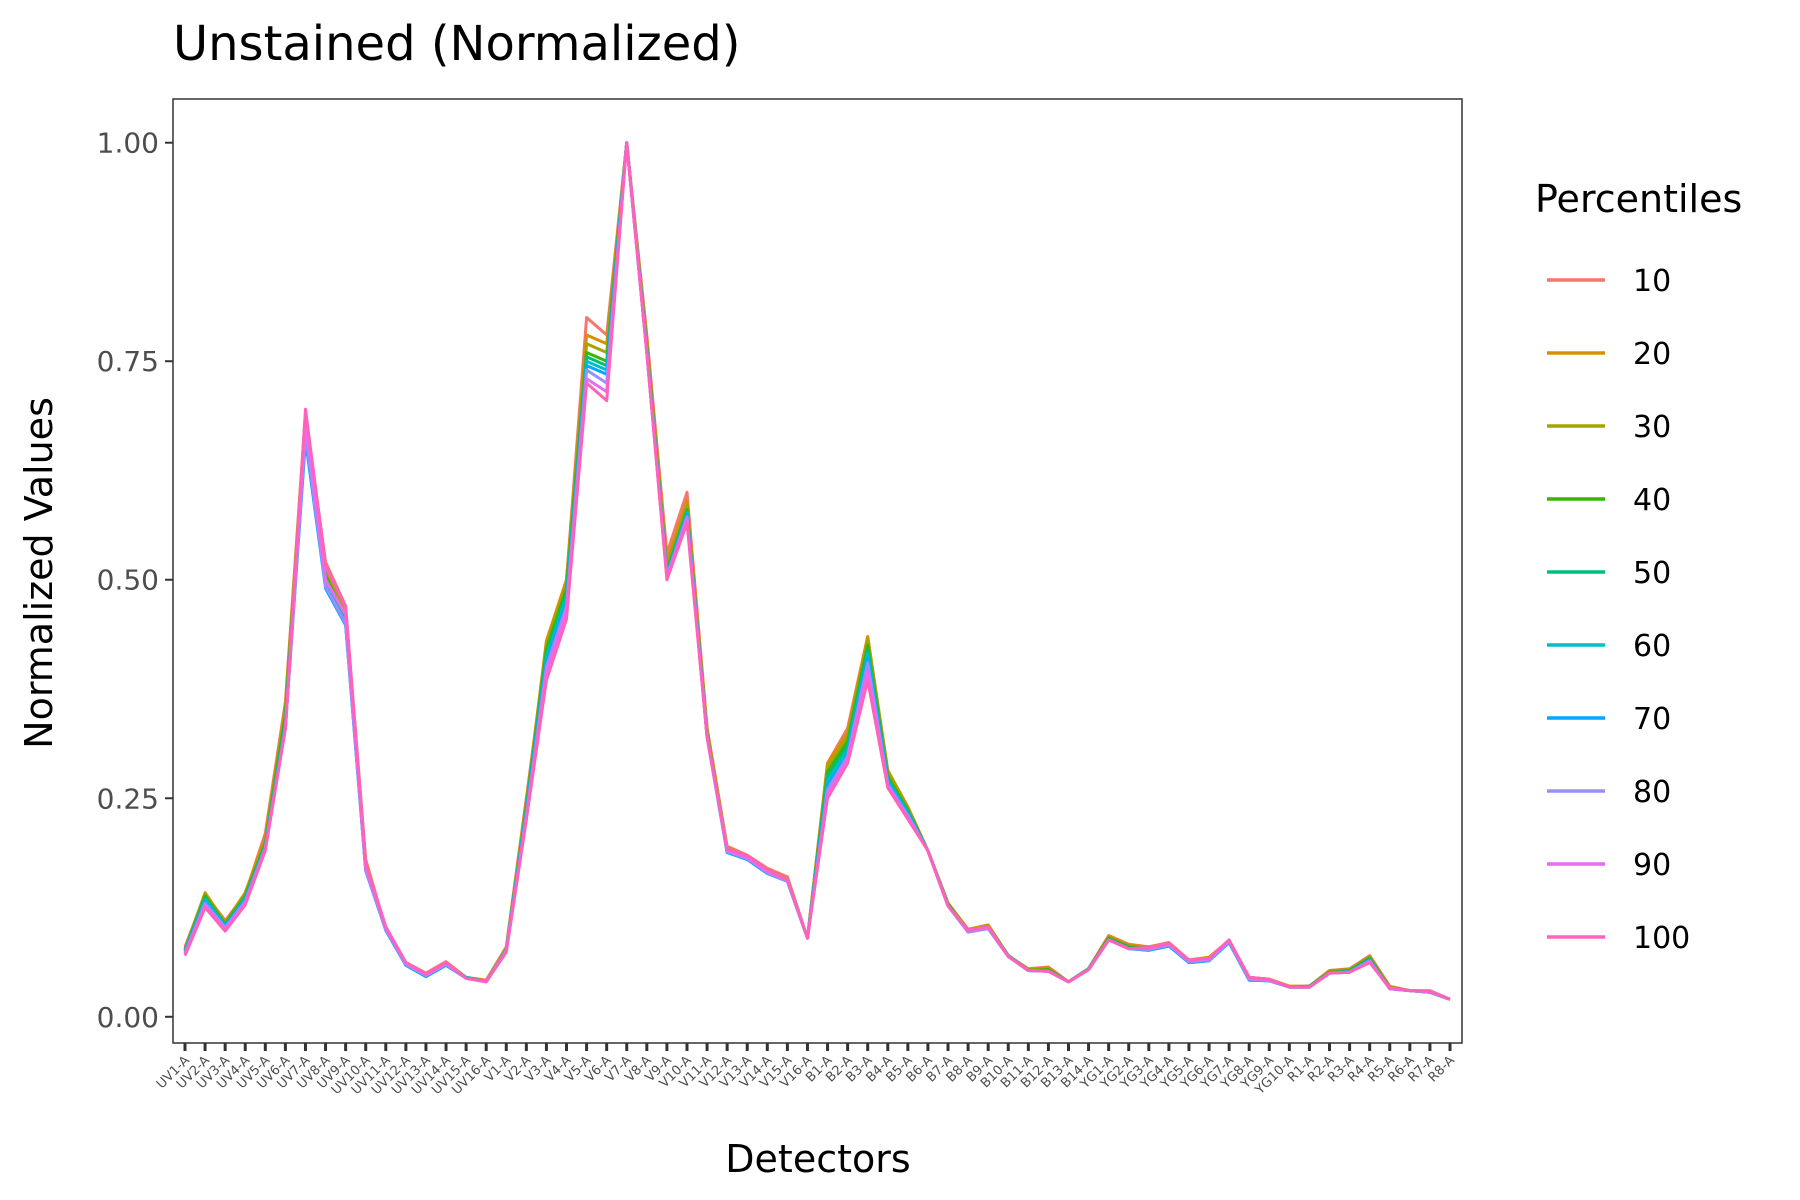 This screenshot has height=1200, width=1800. Describe the element at coordinates (1661, 938) in the screenshot. I see `legend-label-100: 100` at that location.